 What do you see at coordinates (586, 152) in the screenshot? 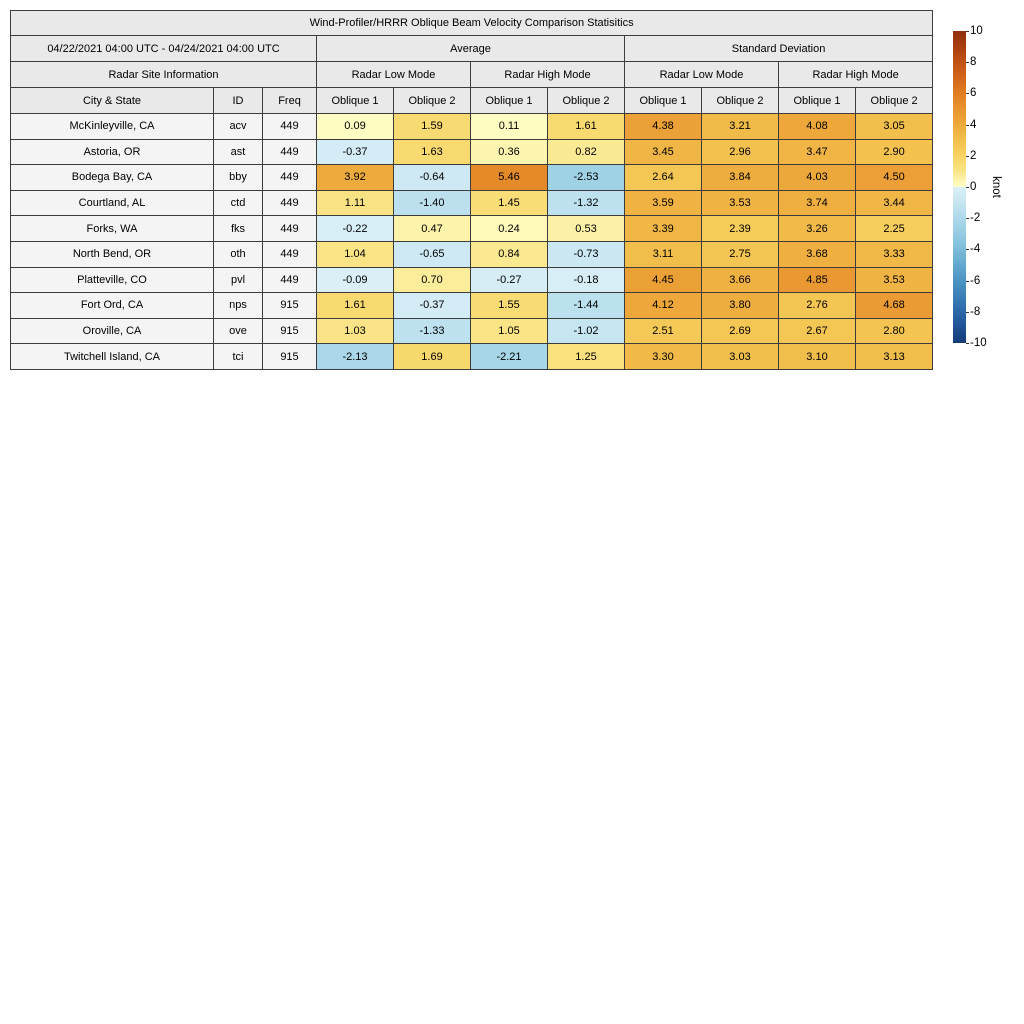
I see `value-cell: 0.82` at bounding box center [586, 152].